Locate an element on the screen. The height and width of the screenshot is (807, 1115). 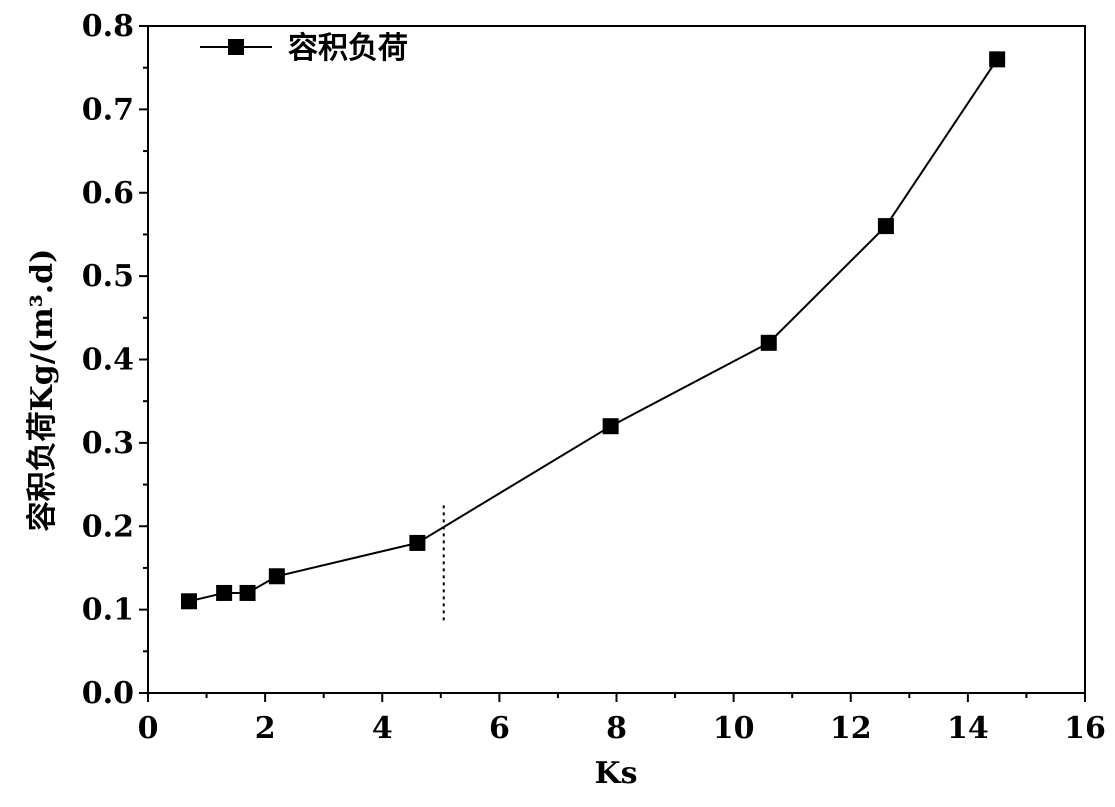
x-tick-label: 0 is located at coordinates (148, 728).